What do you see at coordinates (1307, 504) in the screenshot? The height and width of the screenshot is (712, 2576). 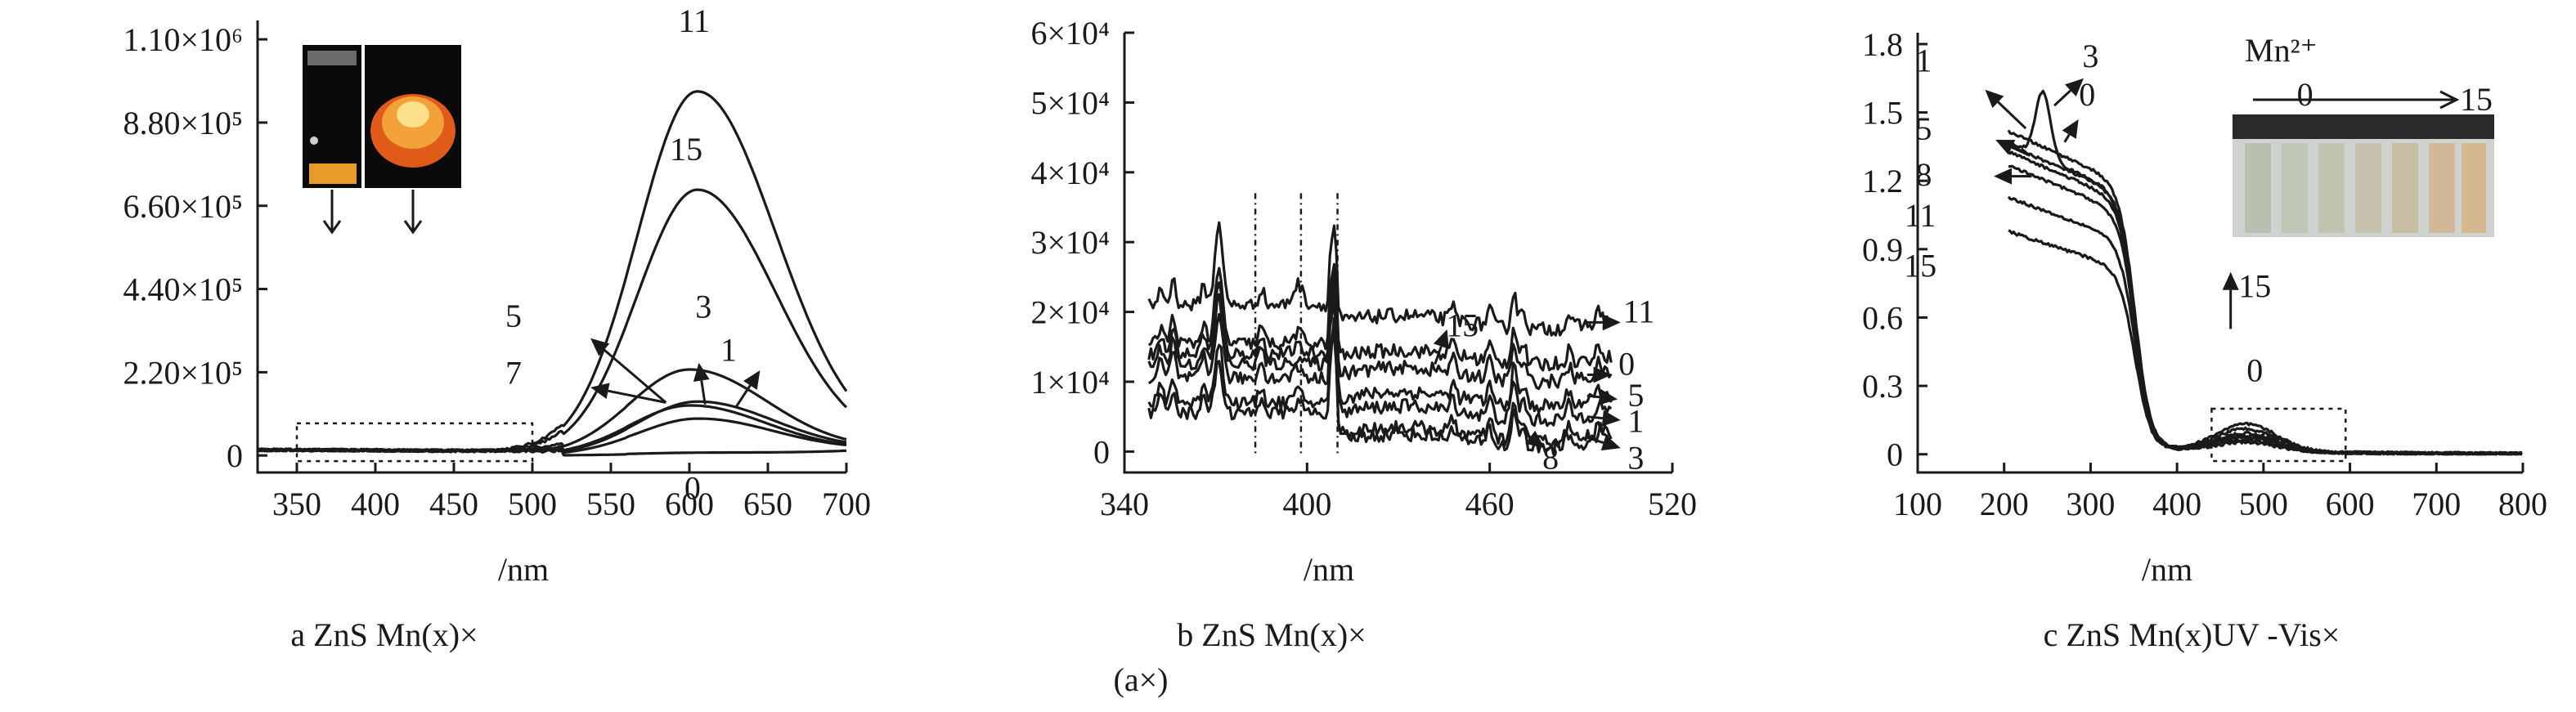 I see `panel-b-x-tick-label: 400` at bounding box center [1307, 504].